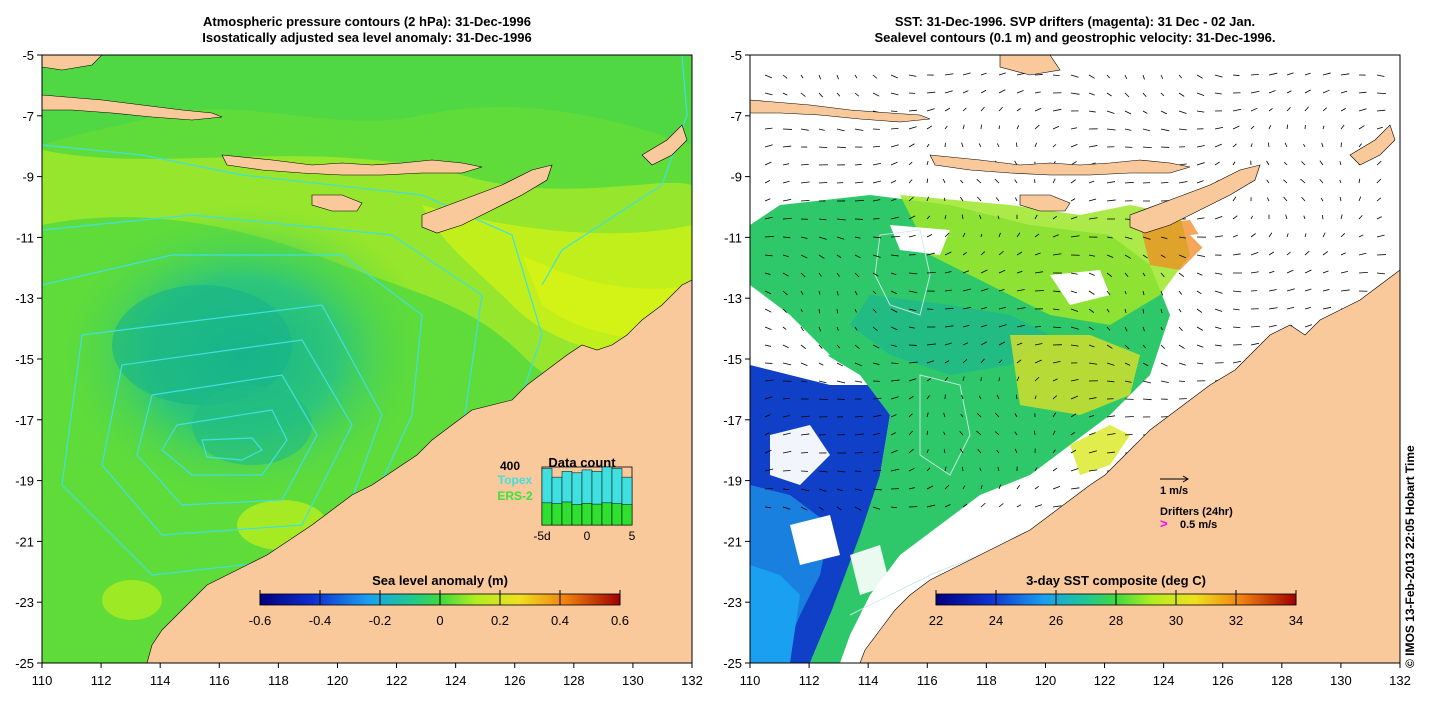  What do you see at coordinates (732, 481) in the screenshot?
I see `right-lat-tick-label: -19` at bounding box center [732, 481].